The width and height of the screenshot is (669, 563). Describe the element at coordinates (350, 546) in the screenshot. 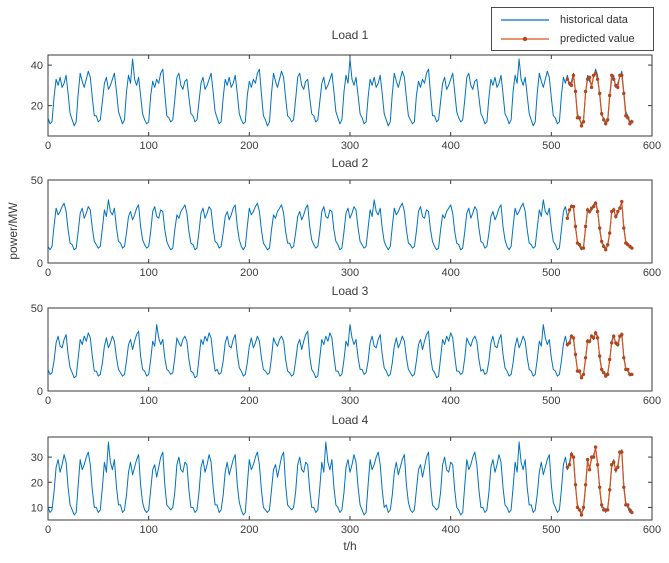

I see `x-axis-label: t/h` at that location.